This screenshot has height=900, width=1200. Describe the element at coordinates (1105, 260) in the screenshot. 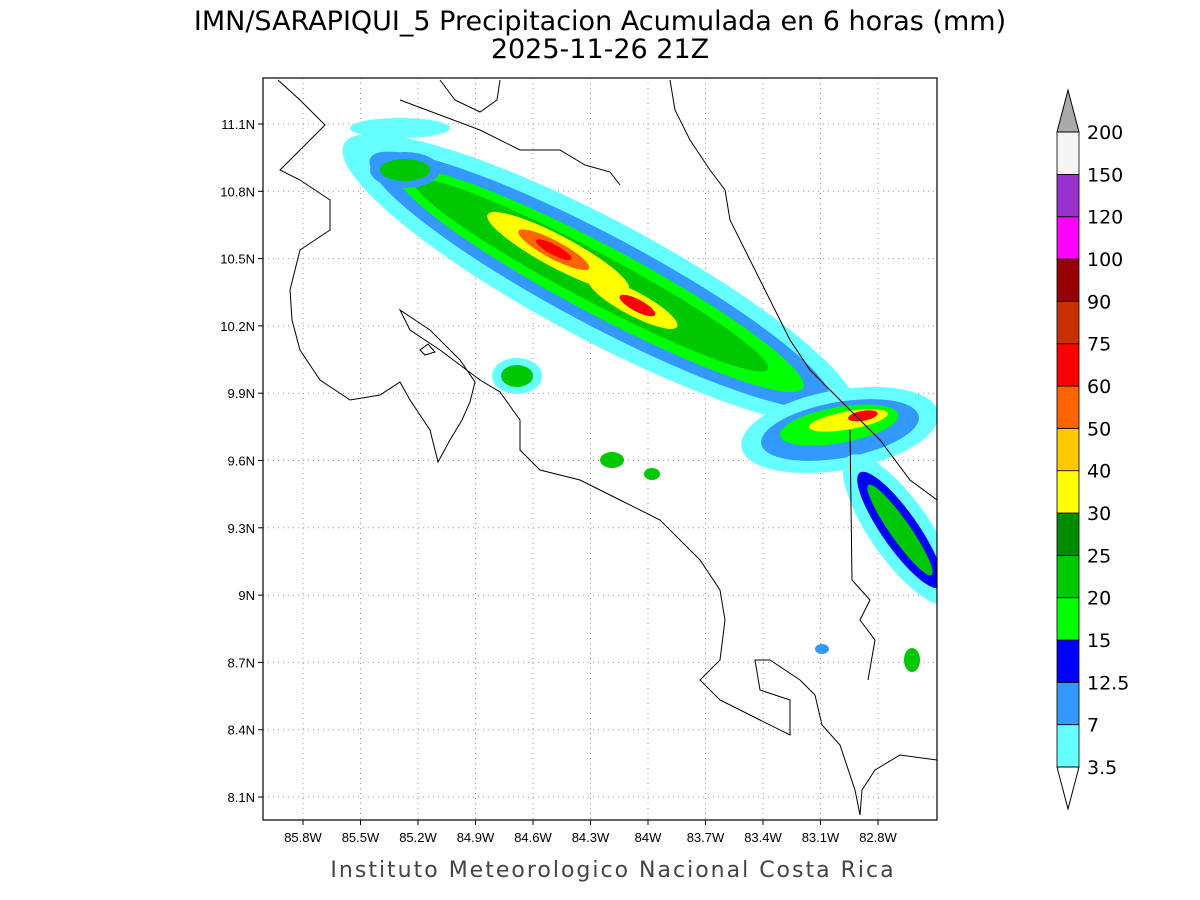

I see `colorbar-label: 100` at that location.